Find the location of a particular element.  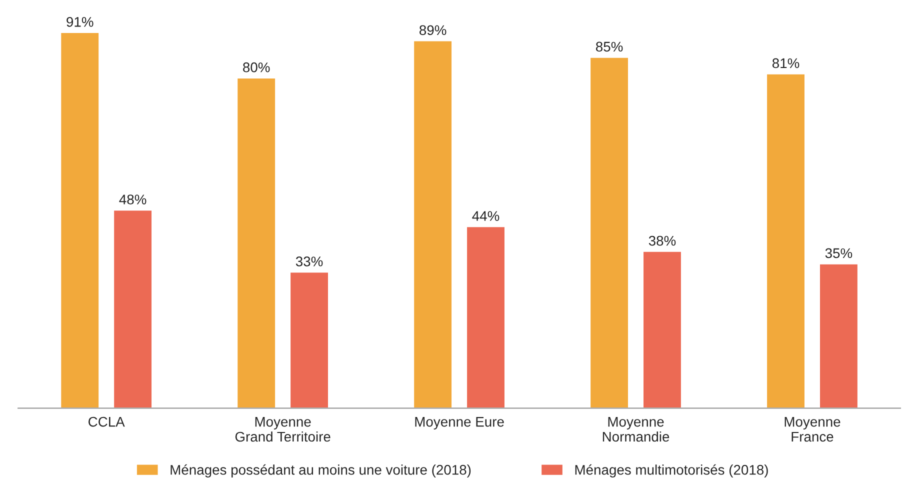

x-tick-label: Moyenne Eure is located at coordinates (459, 423).